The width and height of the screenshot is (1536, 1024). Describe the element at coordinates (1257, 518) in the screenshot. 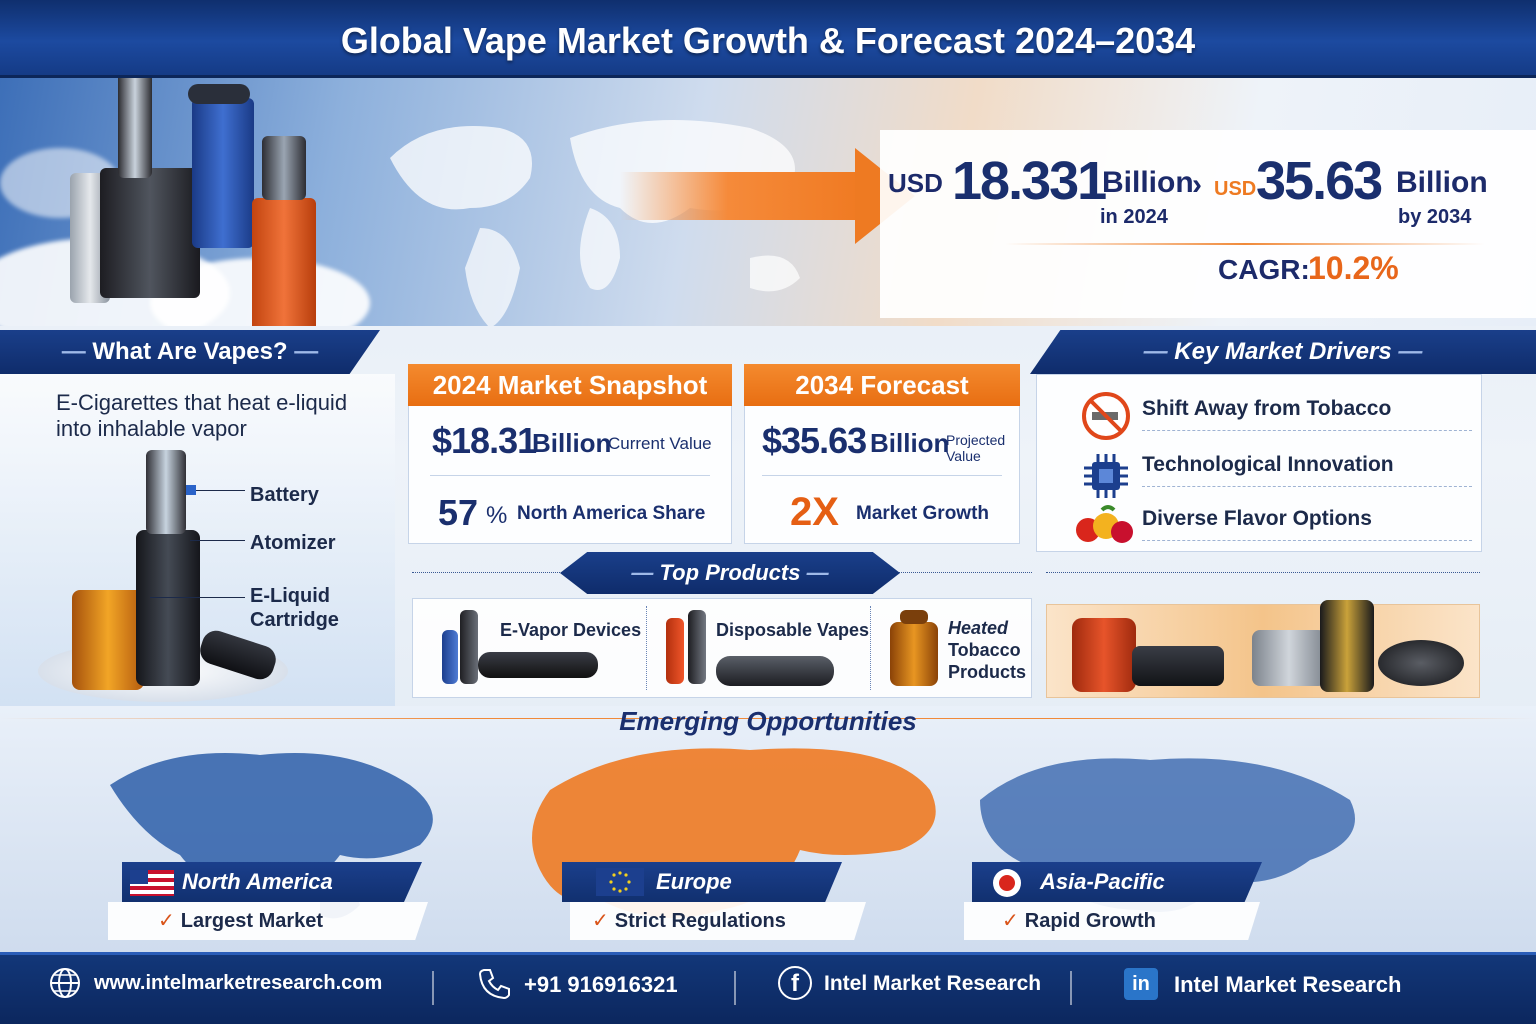

I see `driver-item-flavors: Diverse Flavor Options` at that location.